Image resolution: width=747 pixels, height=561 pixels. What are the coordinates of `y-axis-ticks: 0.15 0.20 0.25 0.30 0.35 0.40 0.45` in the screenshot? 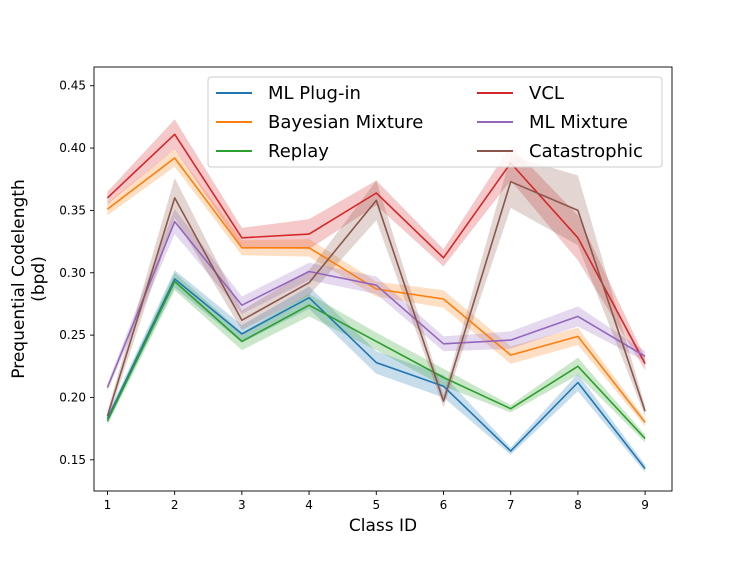 It's located at (76, 273).